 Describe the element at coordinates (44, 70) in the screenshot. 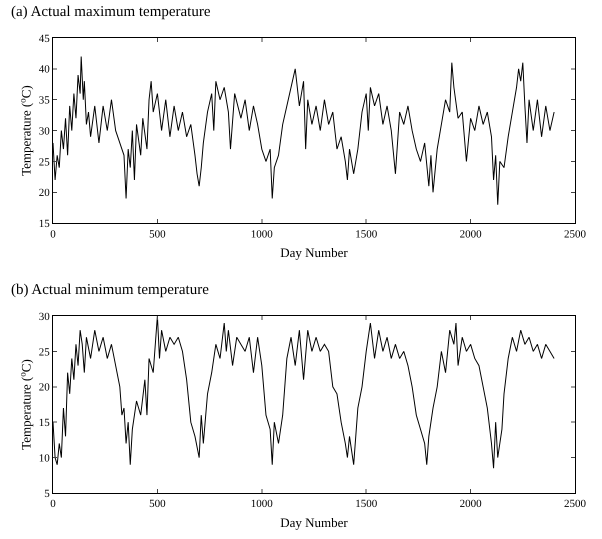

I see `y-tick-label: 40` at that location.